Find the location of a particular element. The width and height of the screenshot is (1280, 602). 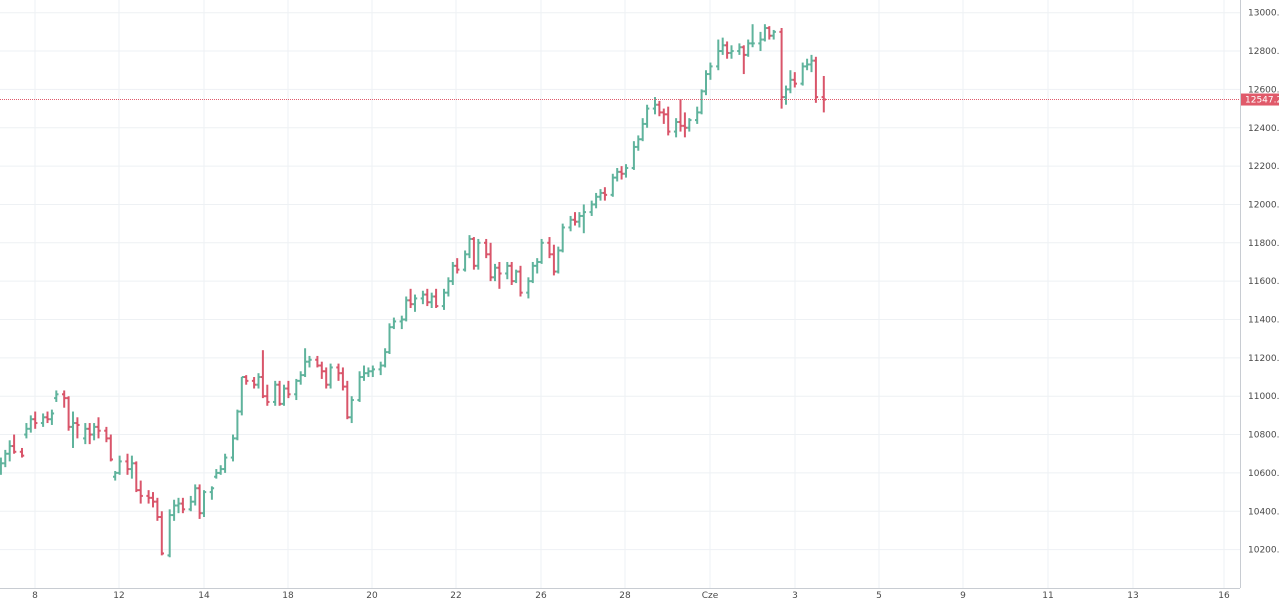

x-tick-label: 22 is located at coordinates (455, 596).